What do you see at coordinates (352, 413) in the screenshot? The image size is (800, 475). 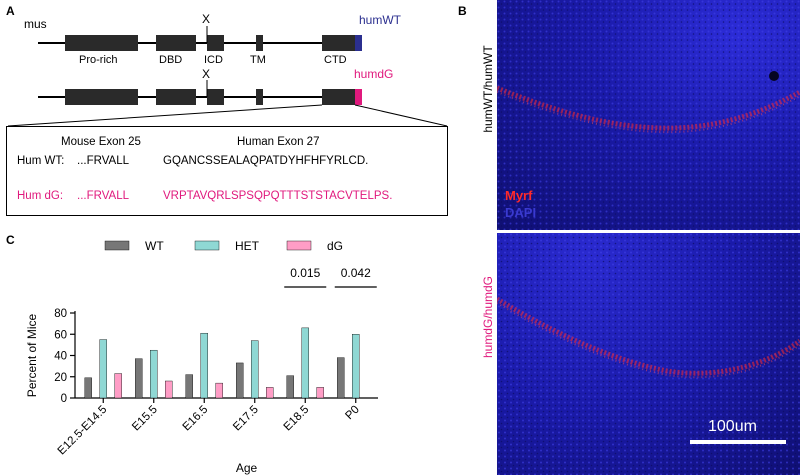 I see `x-tick-label: P0` at bounding box center [352, 413].